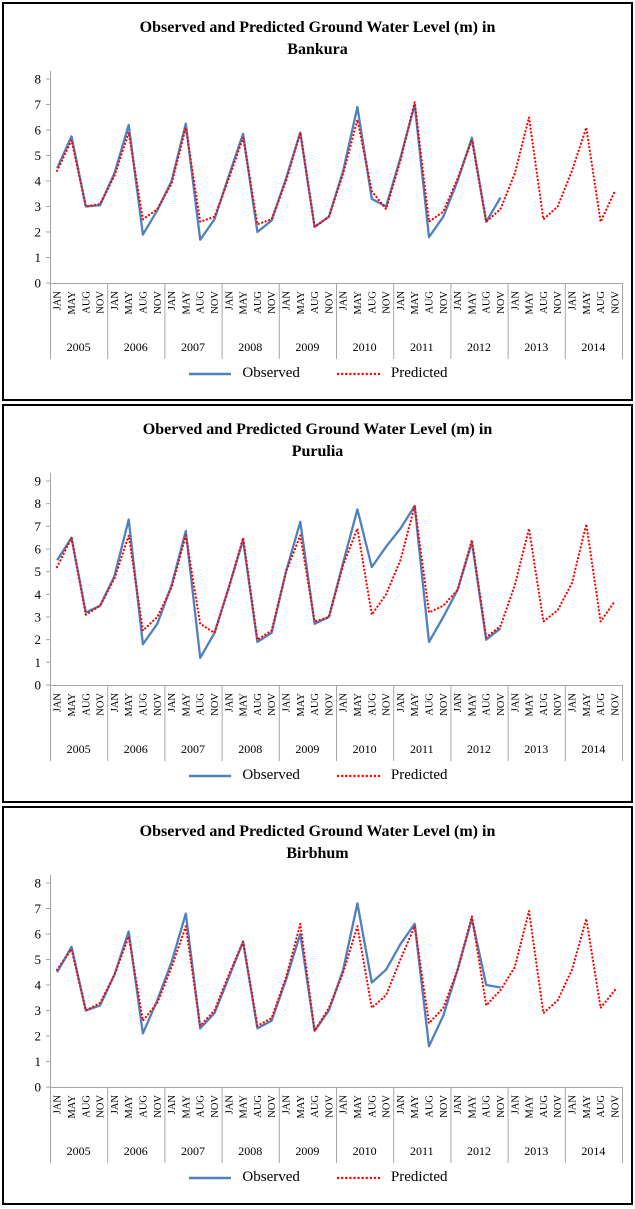  What do you see at coordinates (38, 503) in the screenshot?
I see `svg-text: 8` at bounding box center [38, 503].